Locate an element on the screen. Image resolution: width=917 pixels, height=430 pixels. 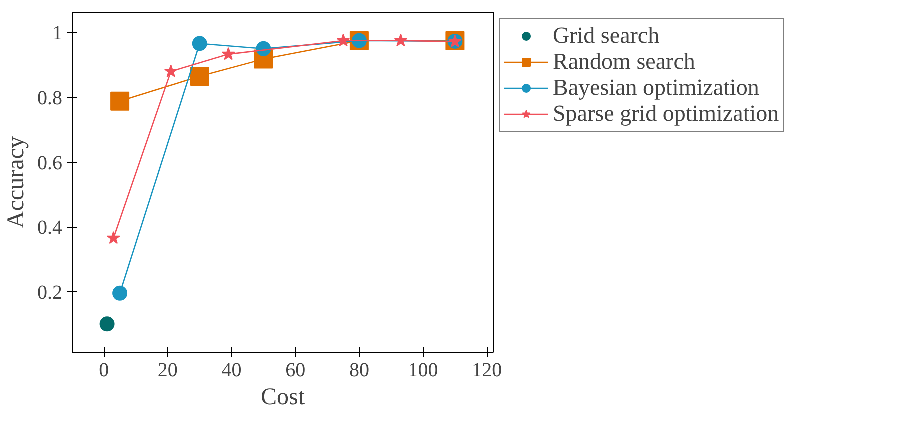
legend-label: Bayesian optimization is located at coordinates (656, 88).